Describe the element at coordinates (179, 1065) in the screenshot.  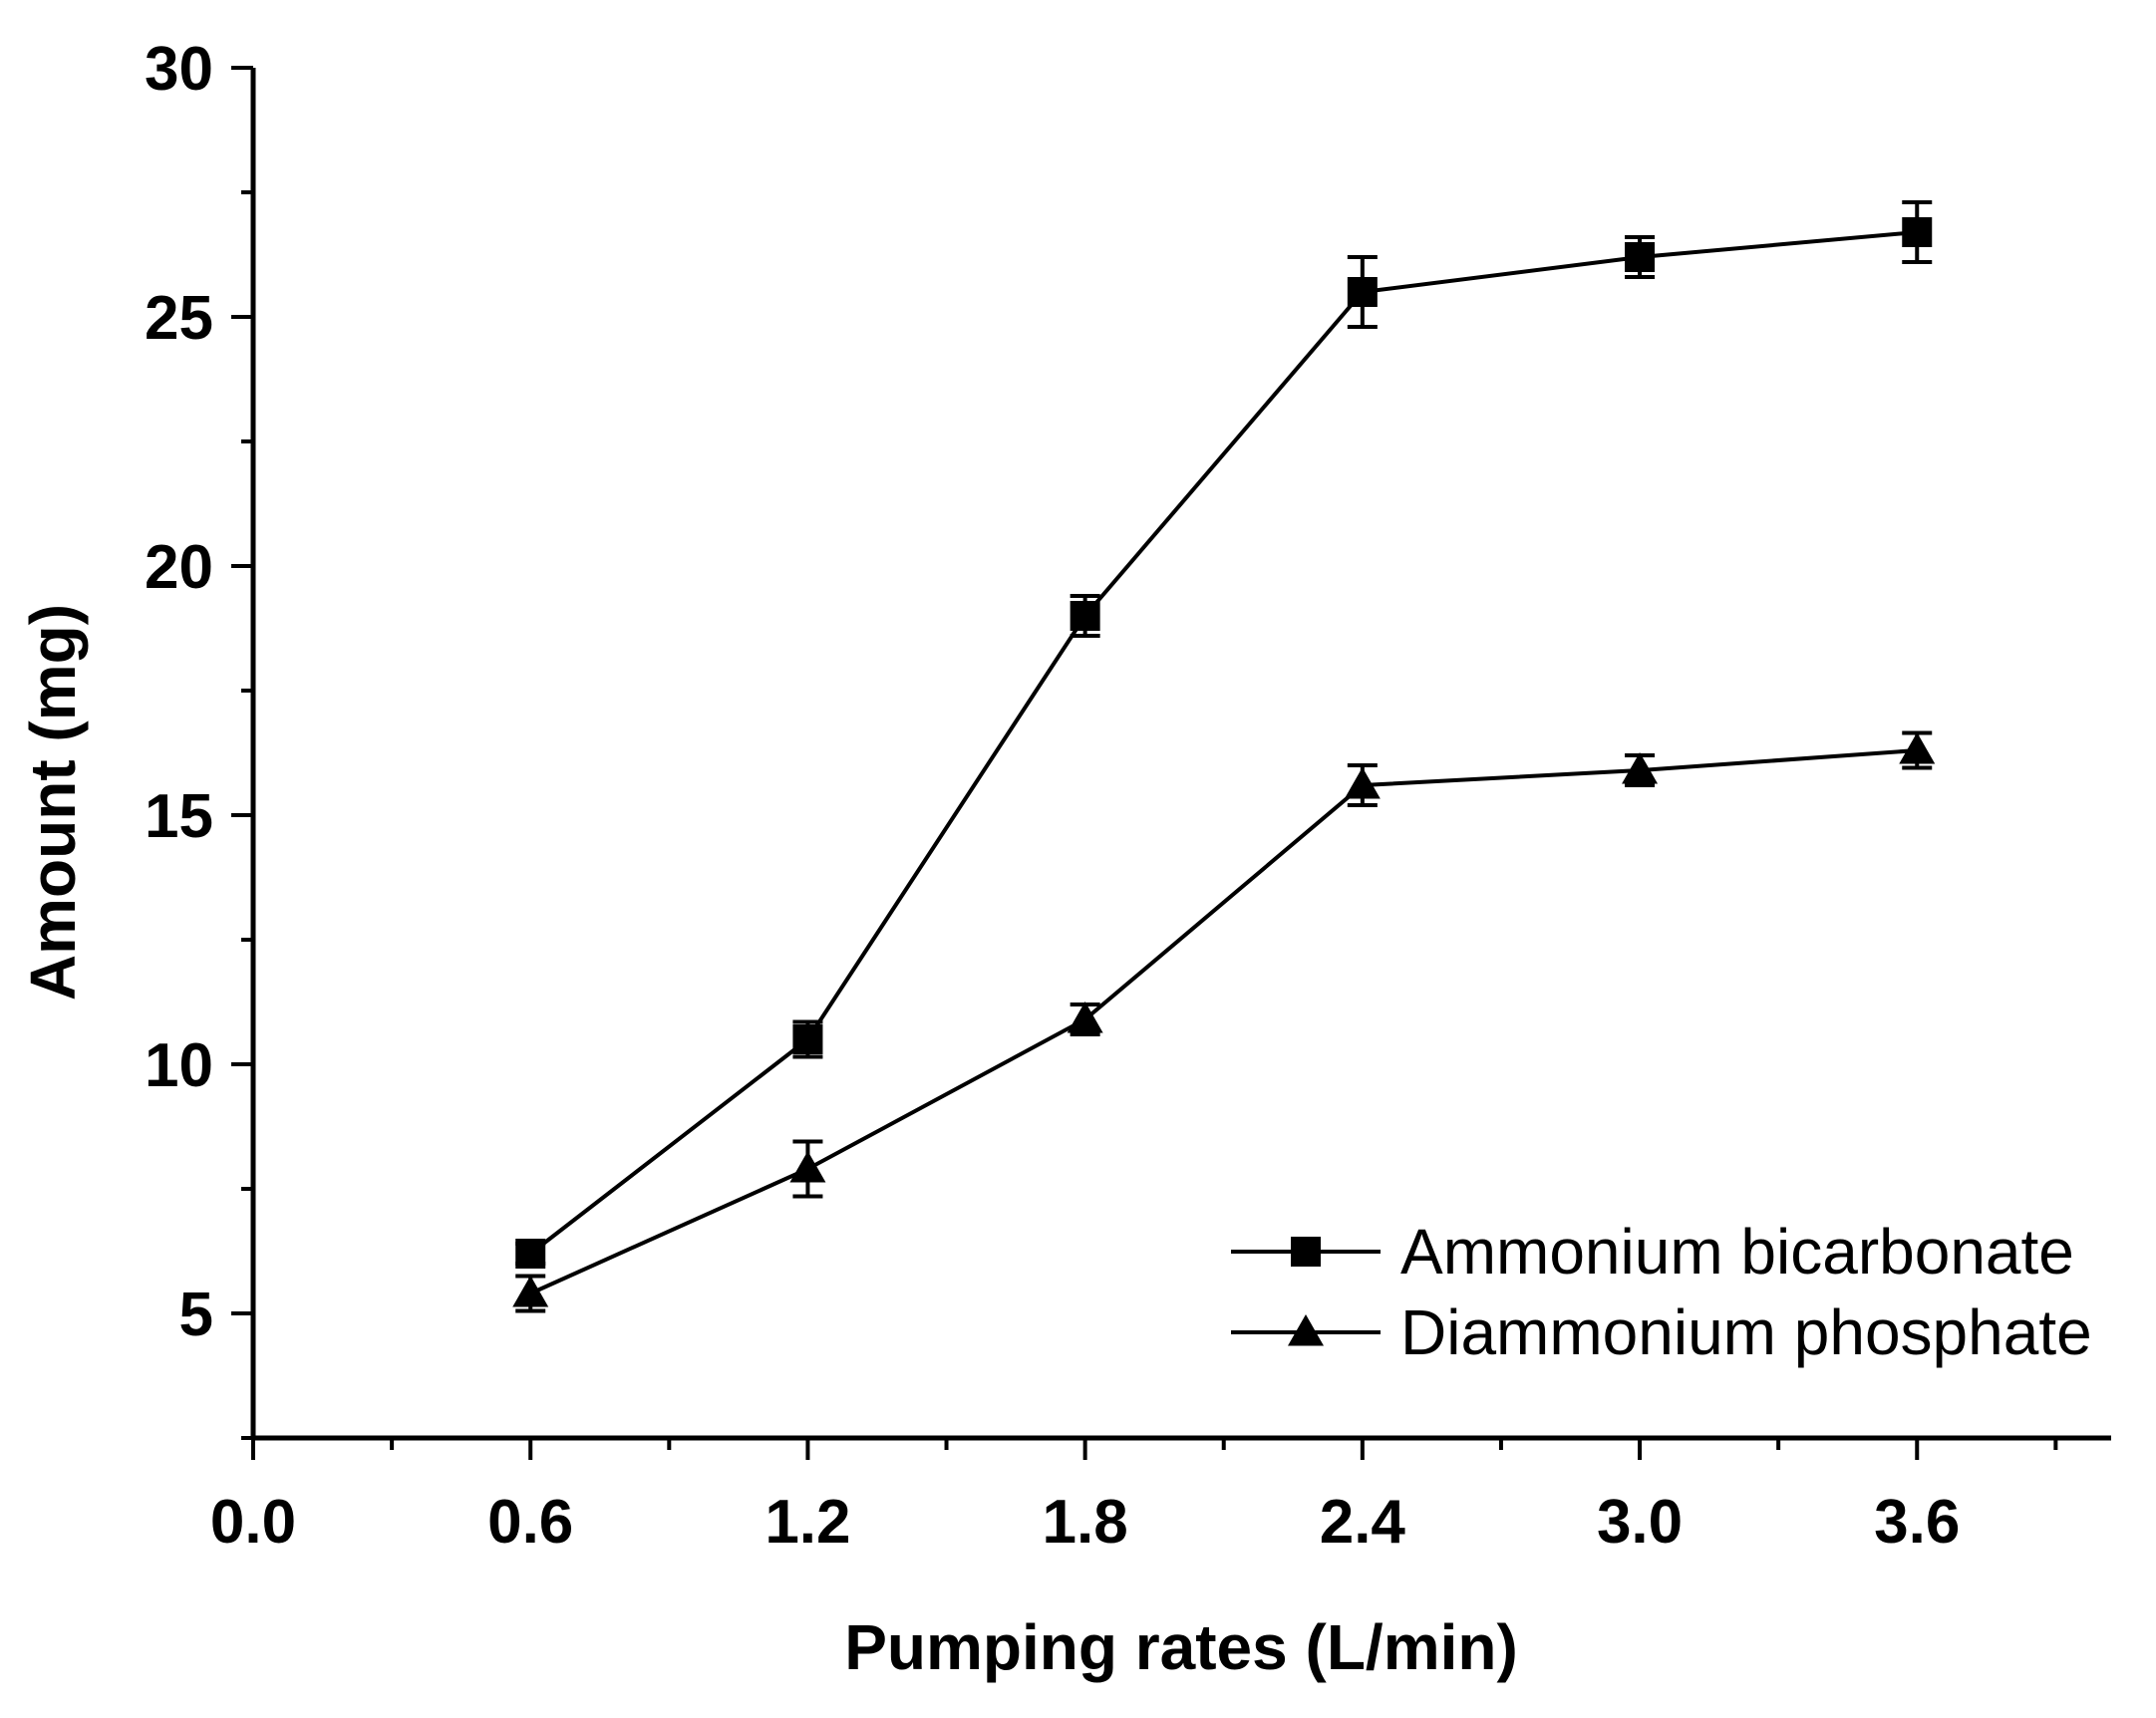
I see `y-tick-label: 10` at that location.